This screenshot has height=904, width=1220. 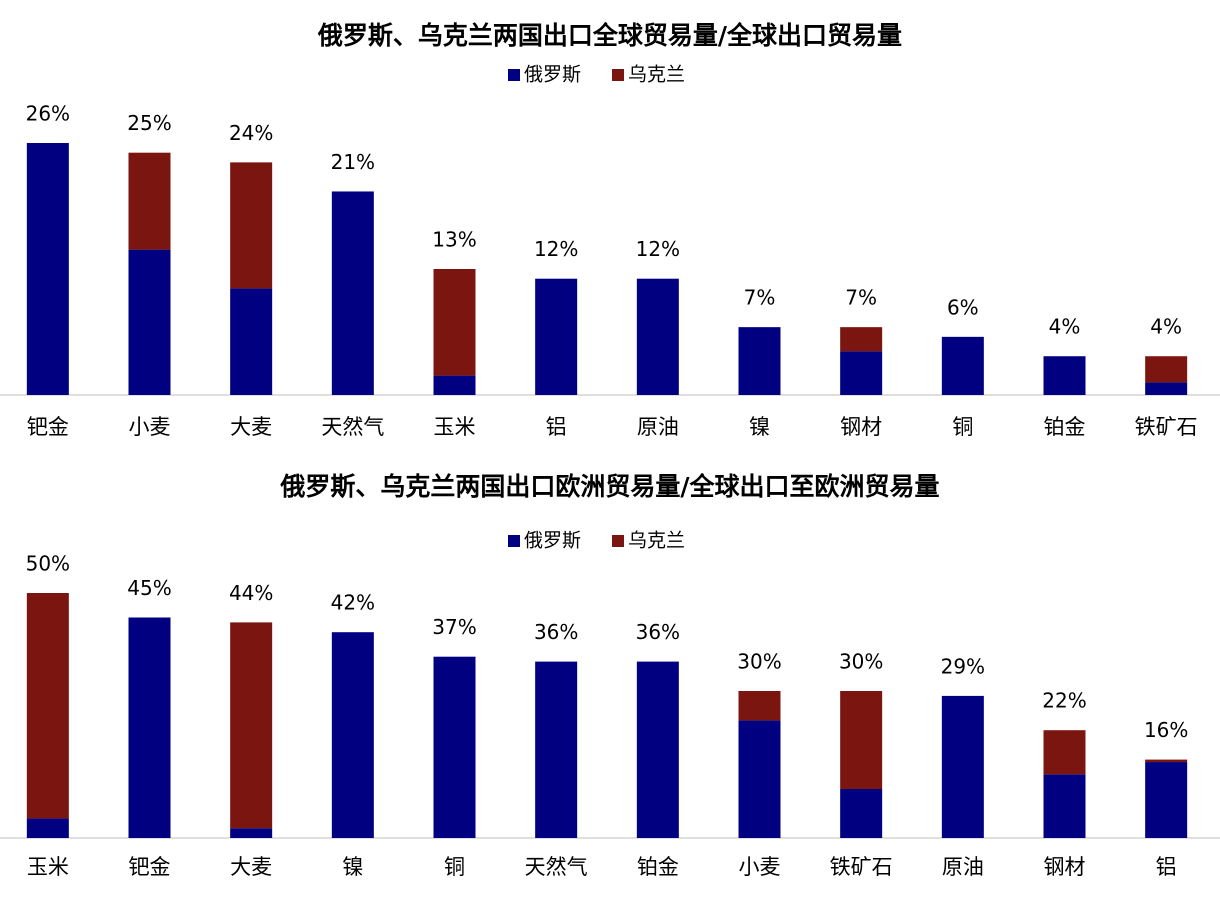 I want to click on value-label: 37%, so click(x=454, y=627).